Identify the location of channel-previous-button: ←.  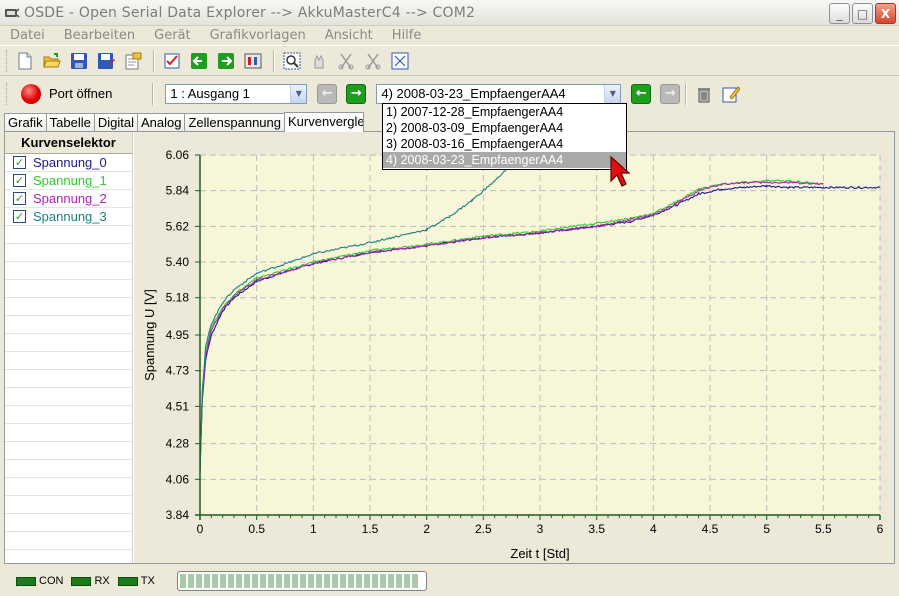
(327, 93).